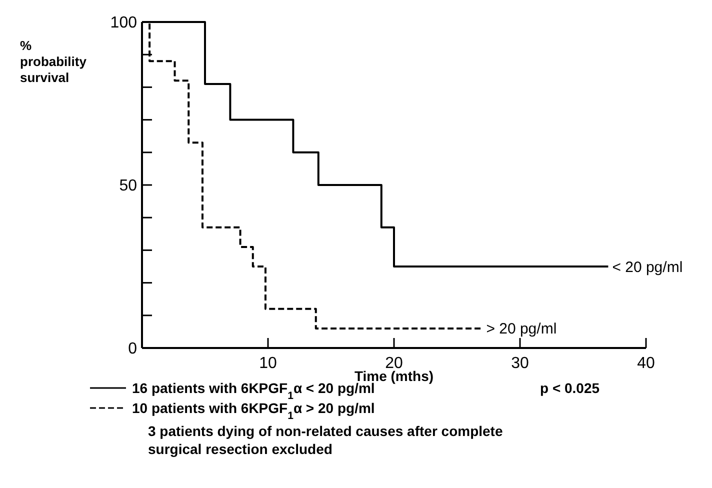 This screenshot has height=488, width=712. I want to click on legend-label: 10 patients with 6KPGF$_{1}$α > 20 pg/ml, so click(253, 411).